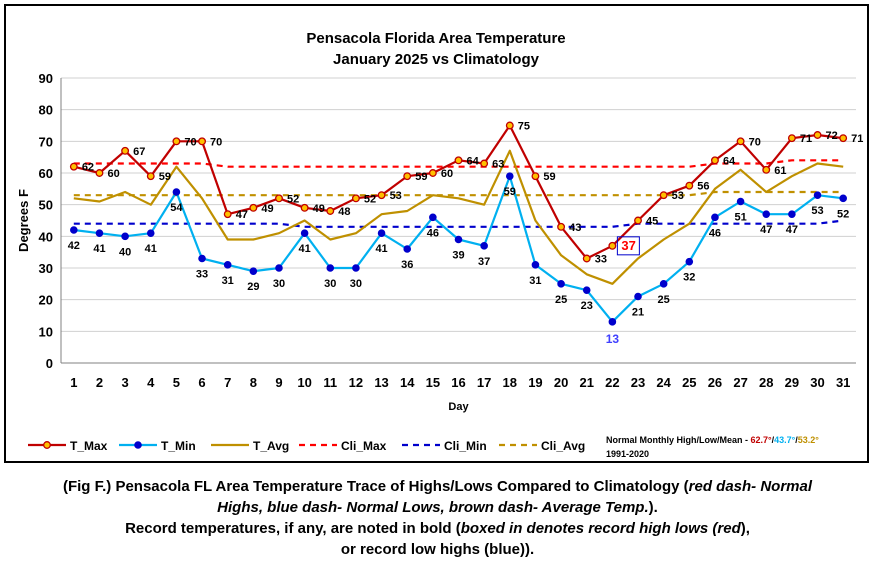 Image resolution: width=875 pixels, height=564 pixels. Describe the element at coordinates (549, 177) in the screenshot. I see `t-max-data-label: 59` at that location.